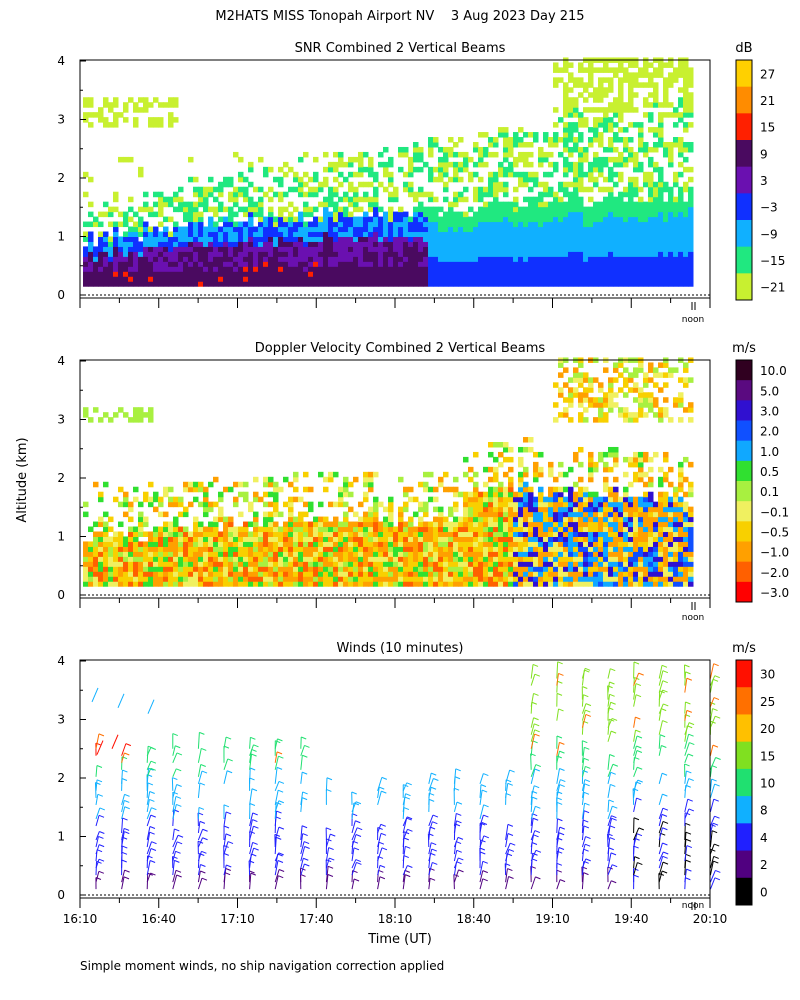  Describe the element at coordinates (693, 320) in the screenshot. I see `snr-noon-label: noon` at that location.